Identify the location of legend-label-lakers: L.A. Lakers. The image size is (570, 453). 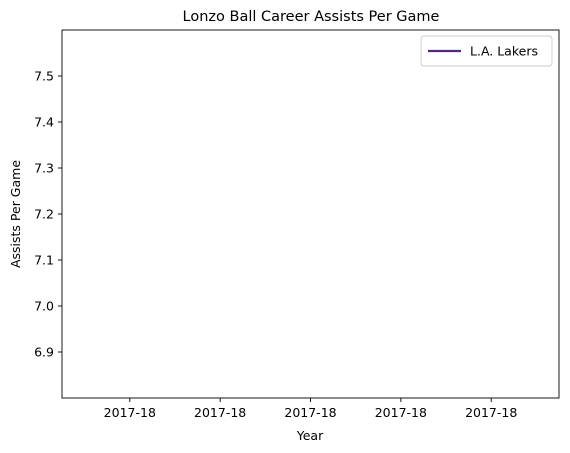
(504, 51).